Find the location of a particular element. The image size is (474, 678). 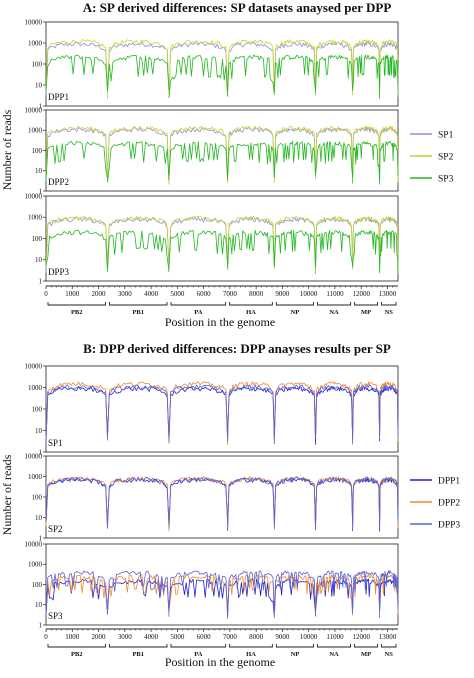

subplot-a-3: 1 10 100 1000 10000 DPP3 is located at coordinates (212, 238).